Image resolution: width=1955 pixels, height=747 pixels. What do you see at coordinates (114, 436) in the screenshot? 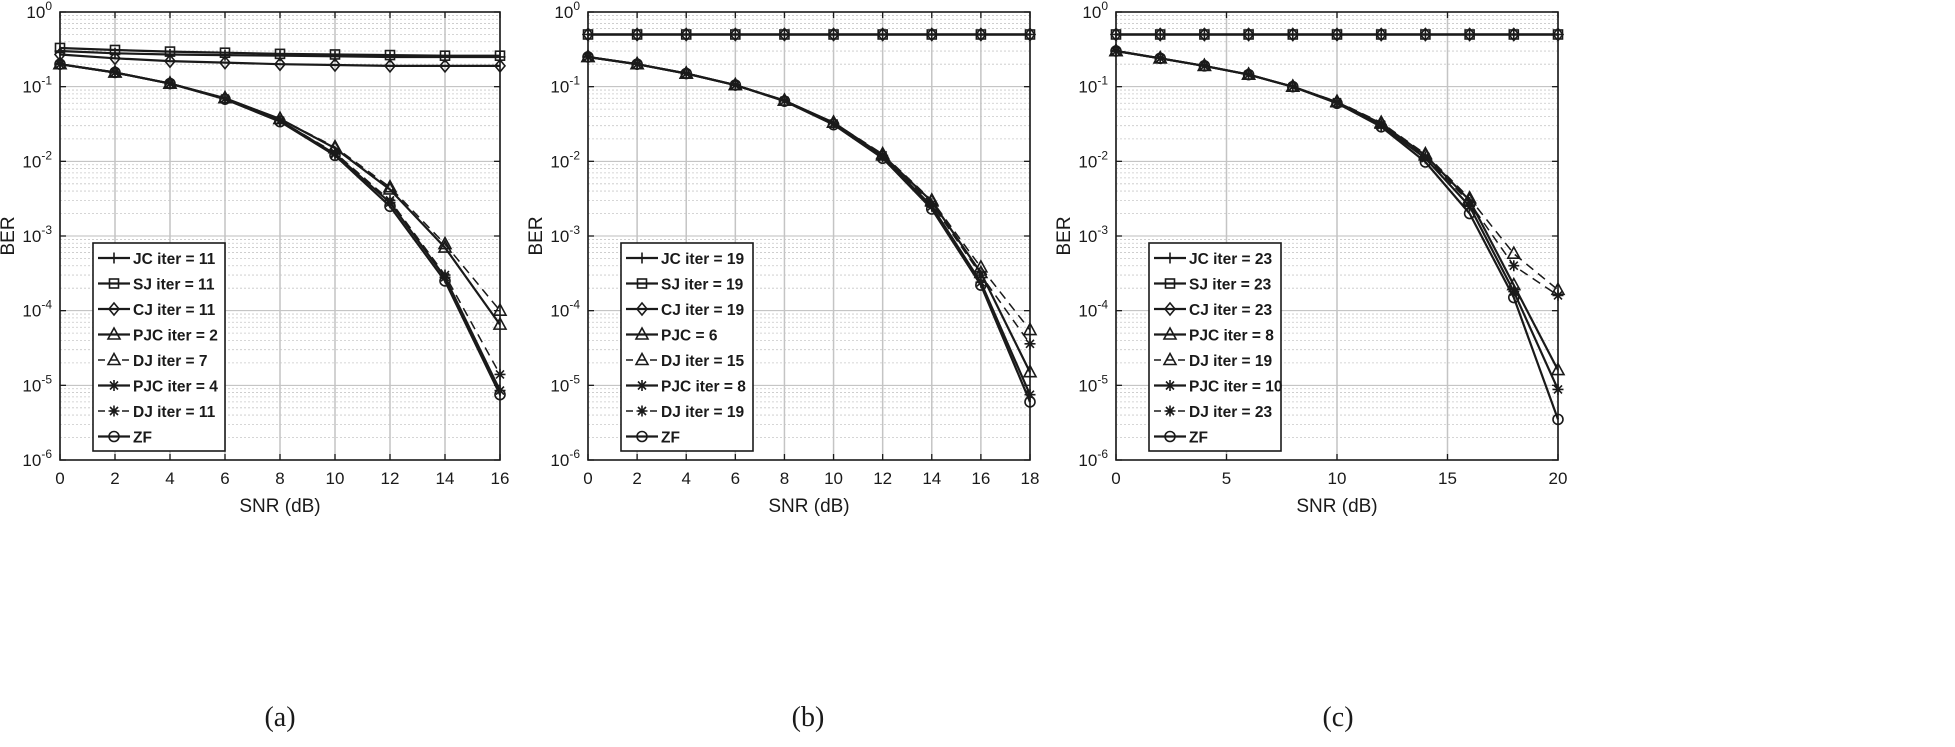
I see `panel-a-legend-item-8-marker` at bounding box center [114, 436].